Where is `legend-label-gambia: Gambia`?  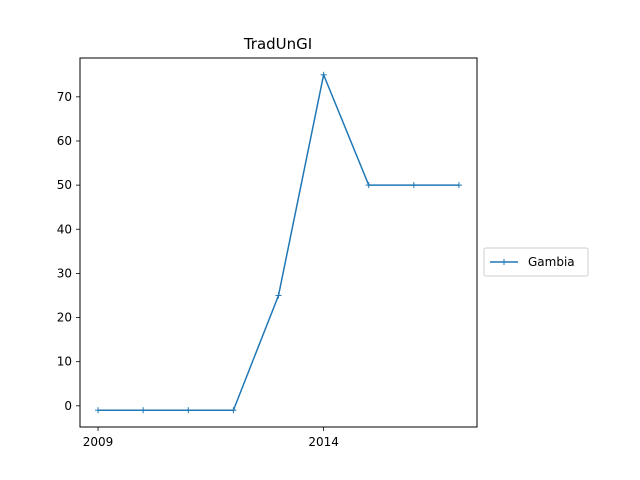 legend-label-gambia: Gambia is located at coordinates (551, 262).